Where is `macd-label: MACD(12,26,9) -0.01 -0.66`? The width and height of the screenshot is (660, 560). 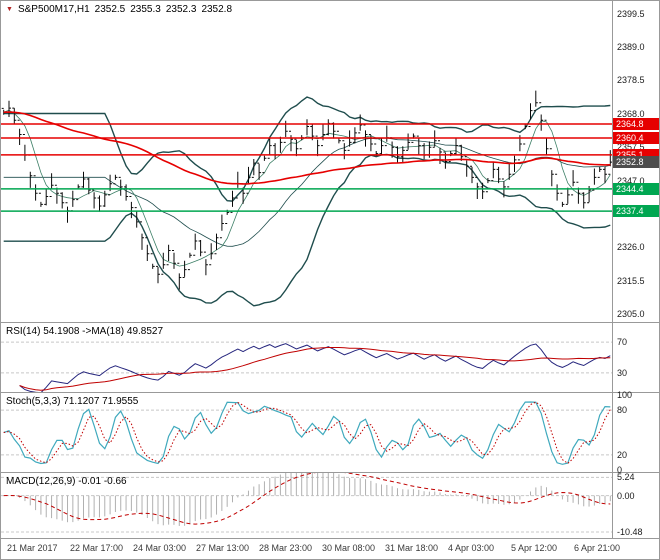 macd-label: MACD(12,26,9) -0.01 -0.66 is located at coordinates (66, 481).